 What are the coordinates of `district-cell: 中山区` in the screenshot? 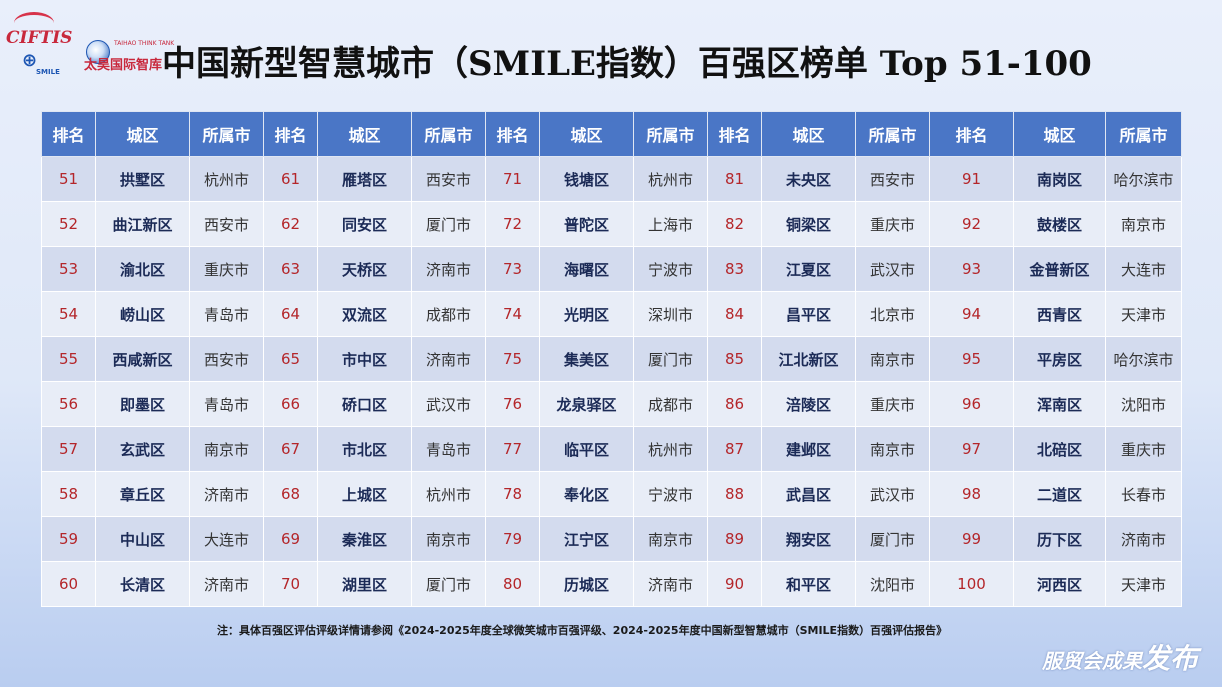 It's located at (142, 539).